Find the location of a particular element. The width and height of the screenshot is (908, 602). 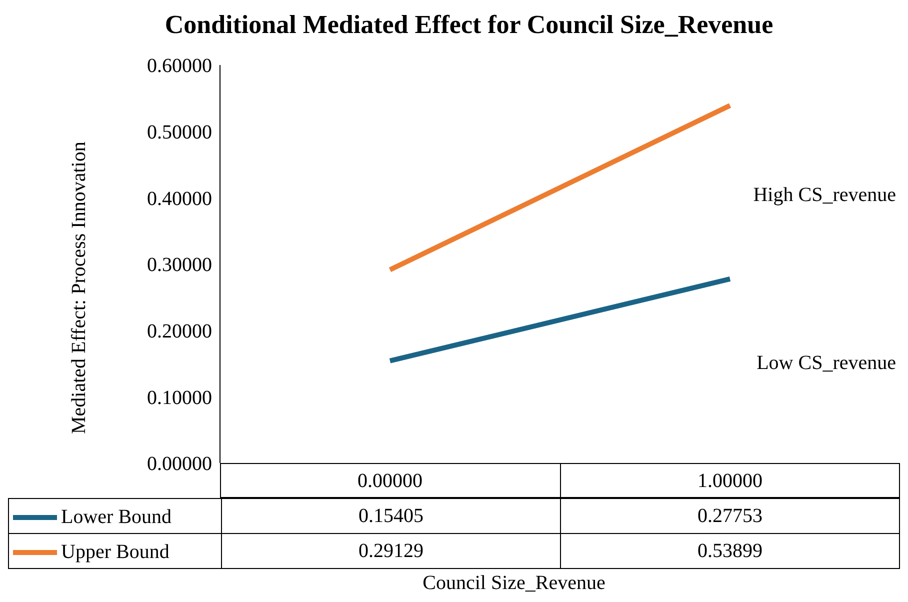

legend-label: Upper Bound is located at coordinates (115, 552).